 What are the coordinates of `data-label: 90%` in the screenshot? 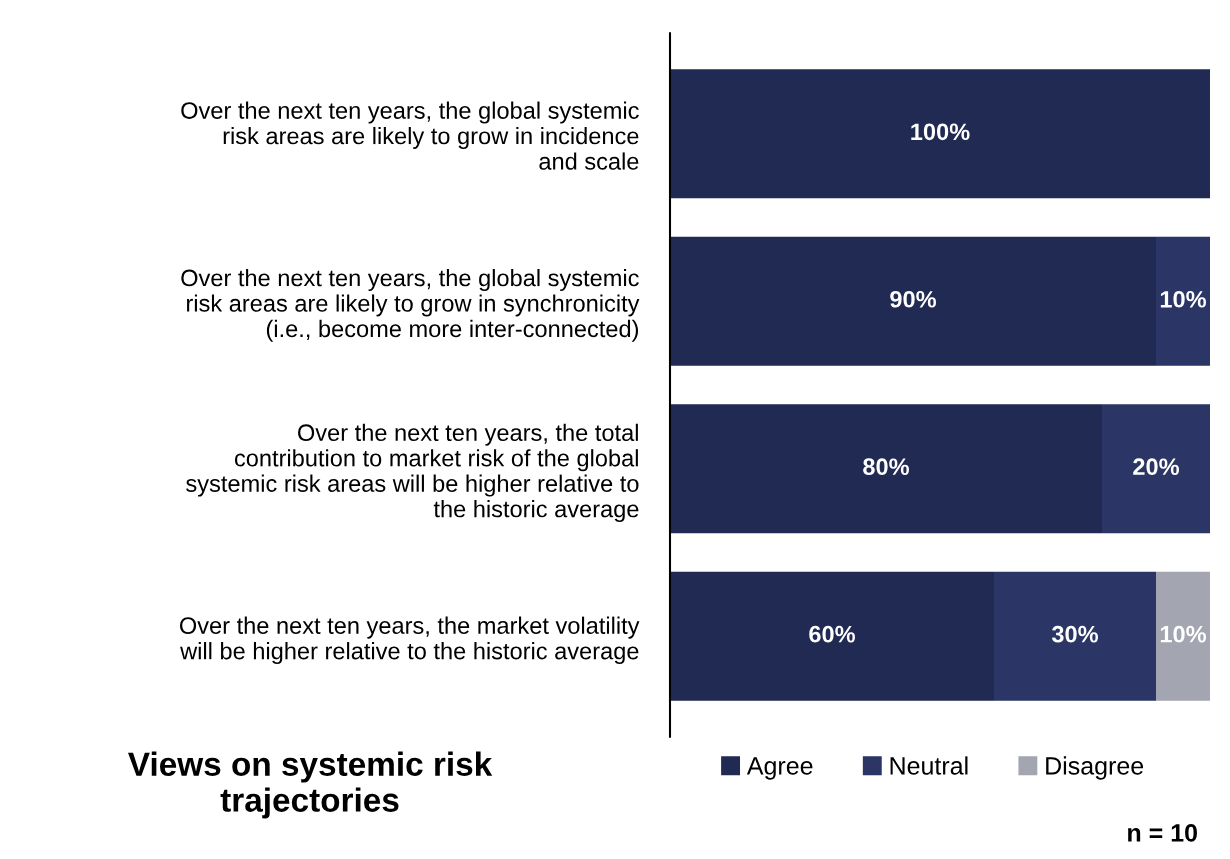 It's located at (913, 299).